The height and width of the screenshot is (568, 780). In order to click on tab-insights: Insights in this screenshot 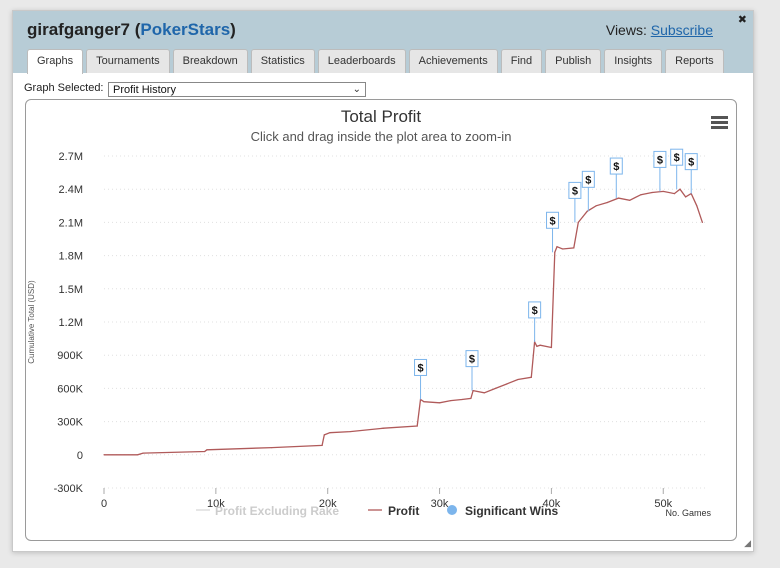, I will do `click(633, 61)`.